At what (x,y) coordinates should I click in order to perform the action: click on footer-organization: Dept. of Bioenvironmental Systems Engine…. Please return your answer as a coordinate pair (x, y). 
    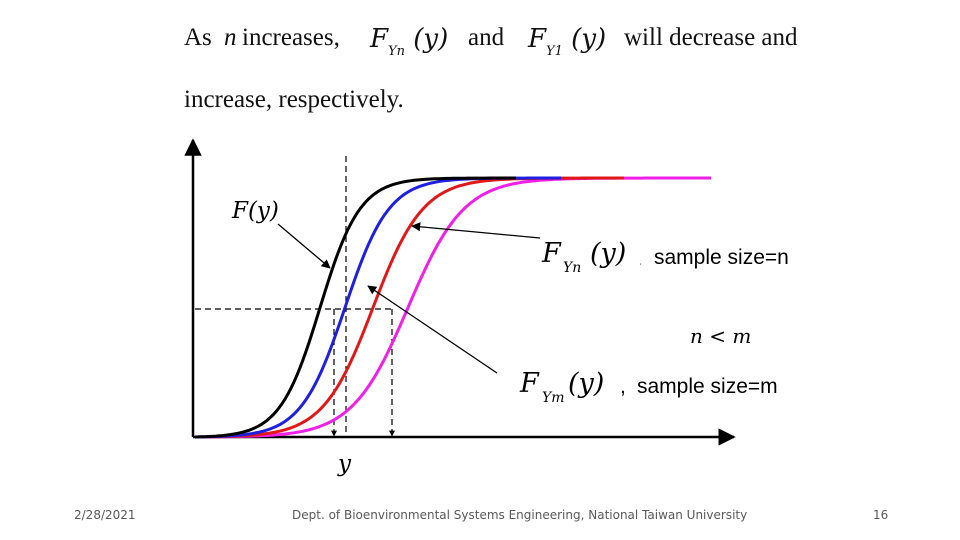
    Looking at the image, I should click on (520, 515).